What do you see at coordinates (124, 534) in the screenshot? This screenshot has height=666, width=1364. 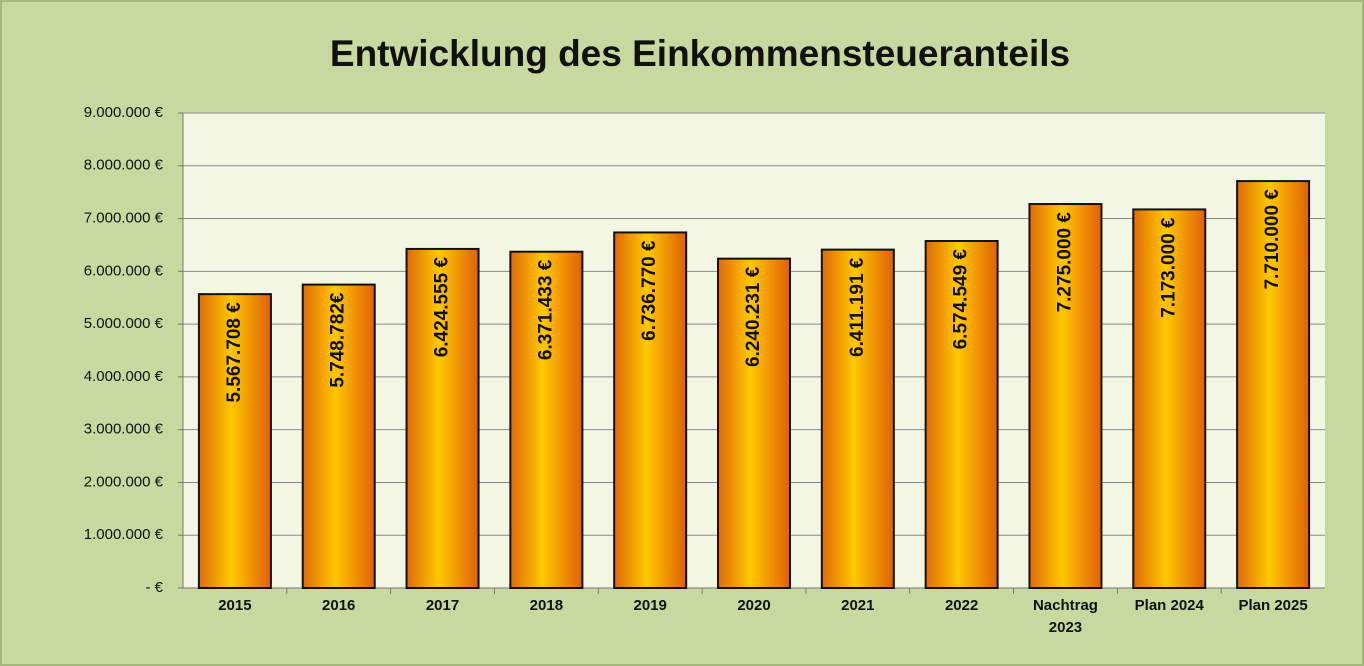 I see `y-tick-label: 1.000.000 €` at bounding box center [124, 534].